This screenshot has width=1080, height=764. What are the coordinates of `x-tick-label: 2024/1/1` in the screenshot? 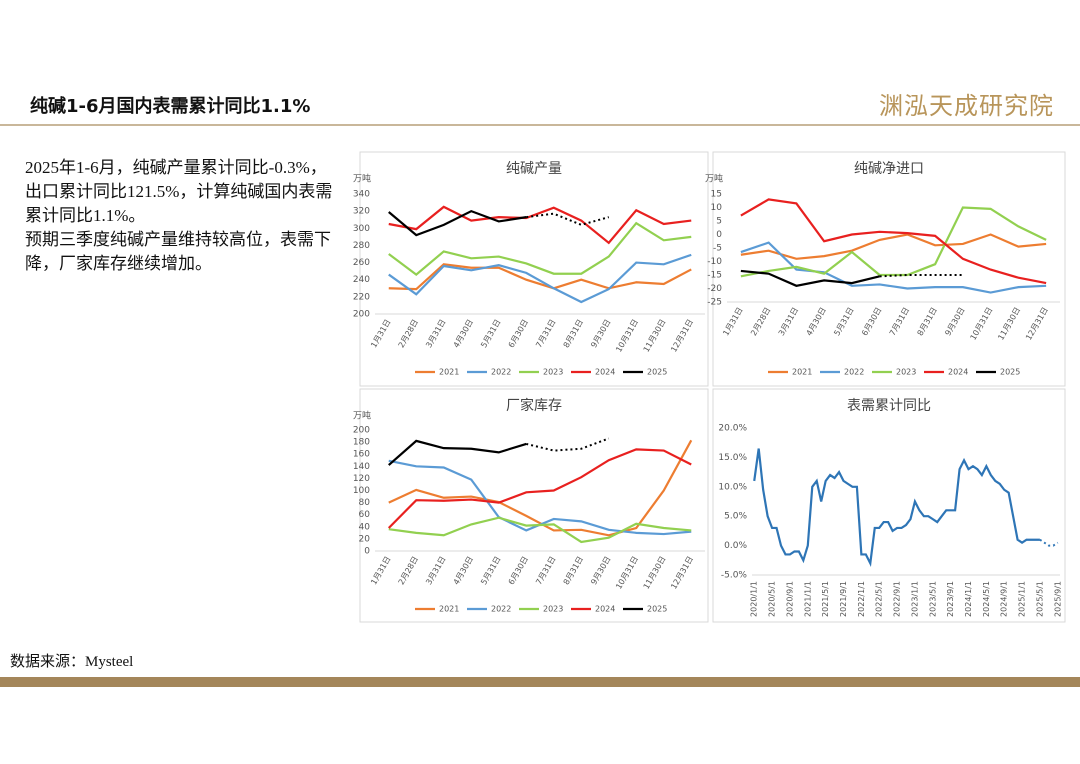 It's located at (968, 599).